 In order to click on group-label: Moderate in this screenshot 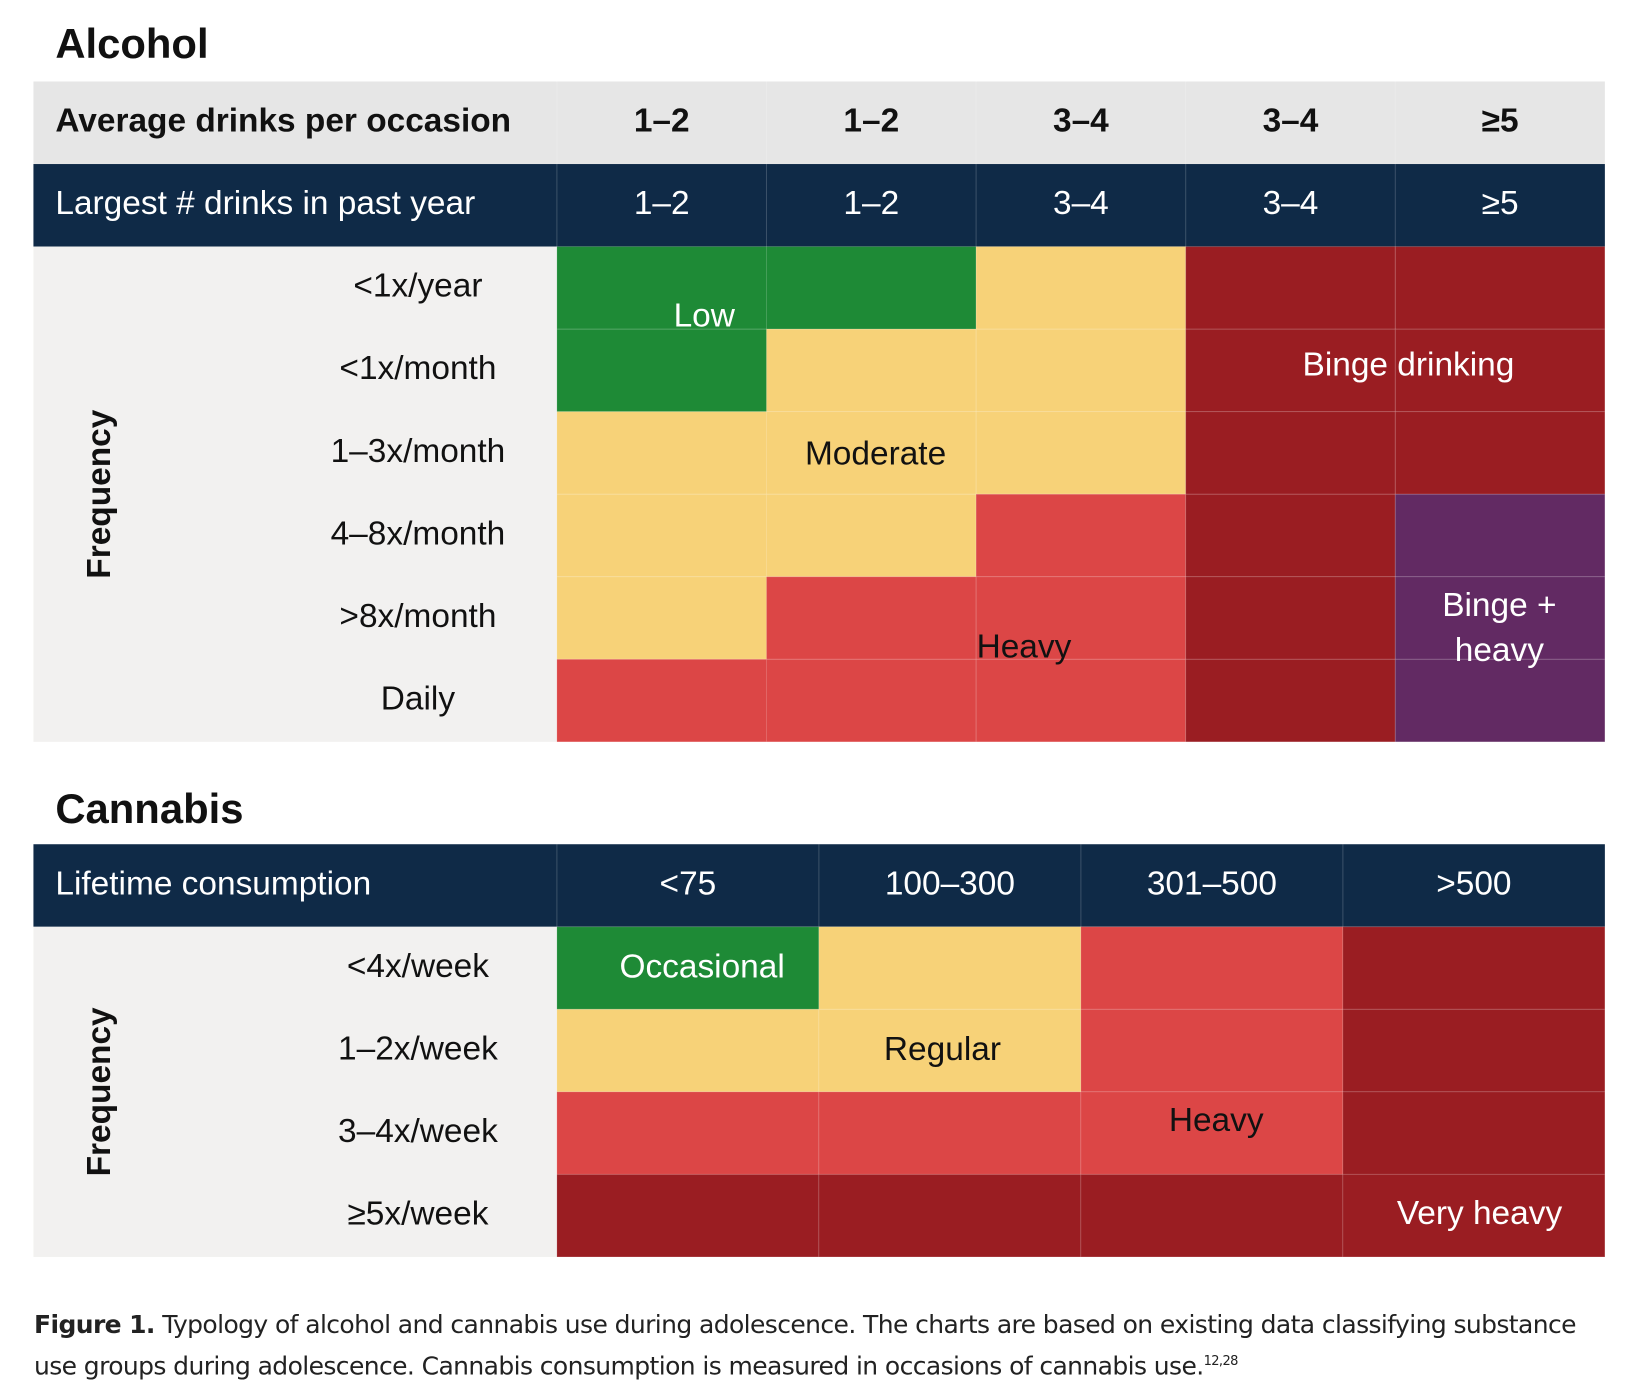, I will do `click(875, 453)`.